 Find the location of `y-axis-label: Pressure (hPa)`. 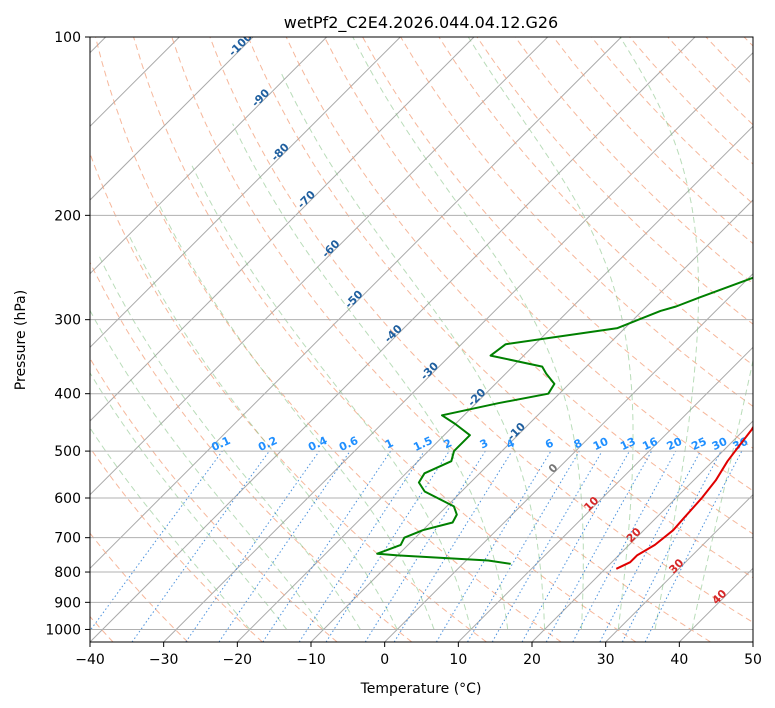

y-axis-label: Pressure (hPa) is located at coordinates (21, 340).